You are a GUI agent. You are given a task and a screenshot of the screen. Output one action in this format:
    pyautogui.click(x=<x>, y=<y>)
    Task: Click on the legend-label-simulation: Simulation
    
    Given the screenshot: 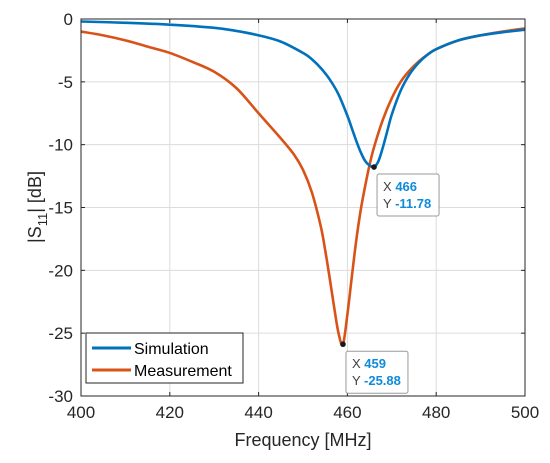 What is the action you would take?
    pyautogui.click(x=171, y=349)
    